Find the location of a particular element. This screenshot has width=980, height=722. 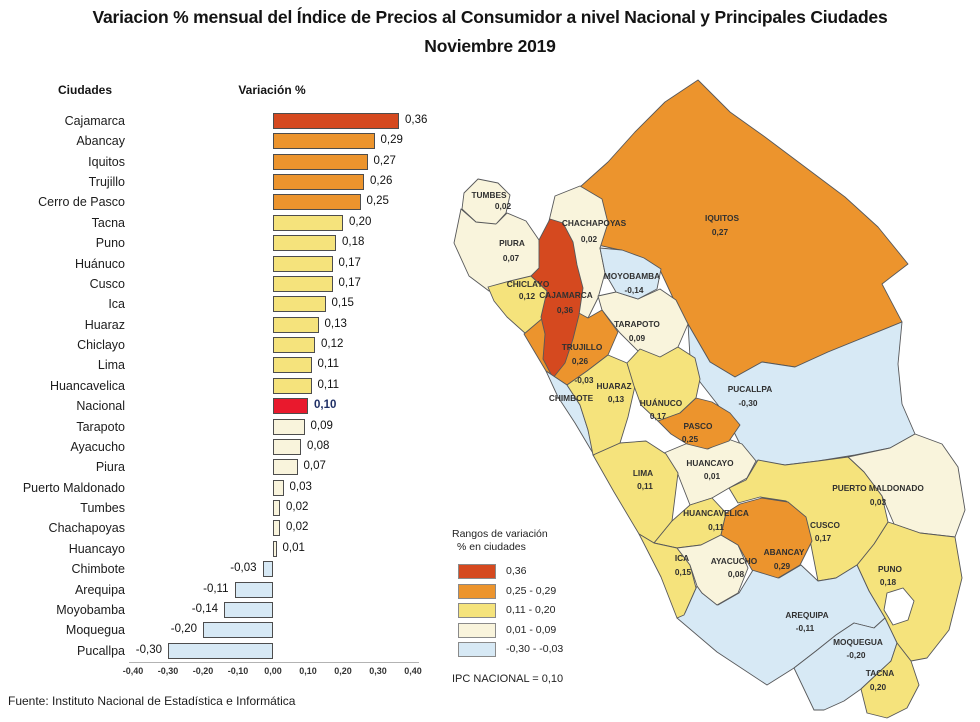

region-name-label: CAJAMARCA is located at coordinates (565, 295).